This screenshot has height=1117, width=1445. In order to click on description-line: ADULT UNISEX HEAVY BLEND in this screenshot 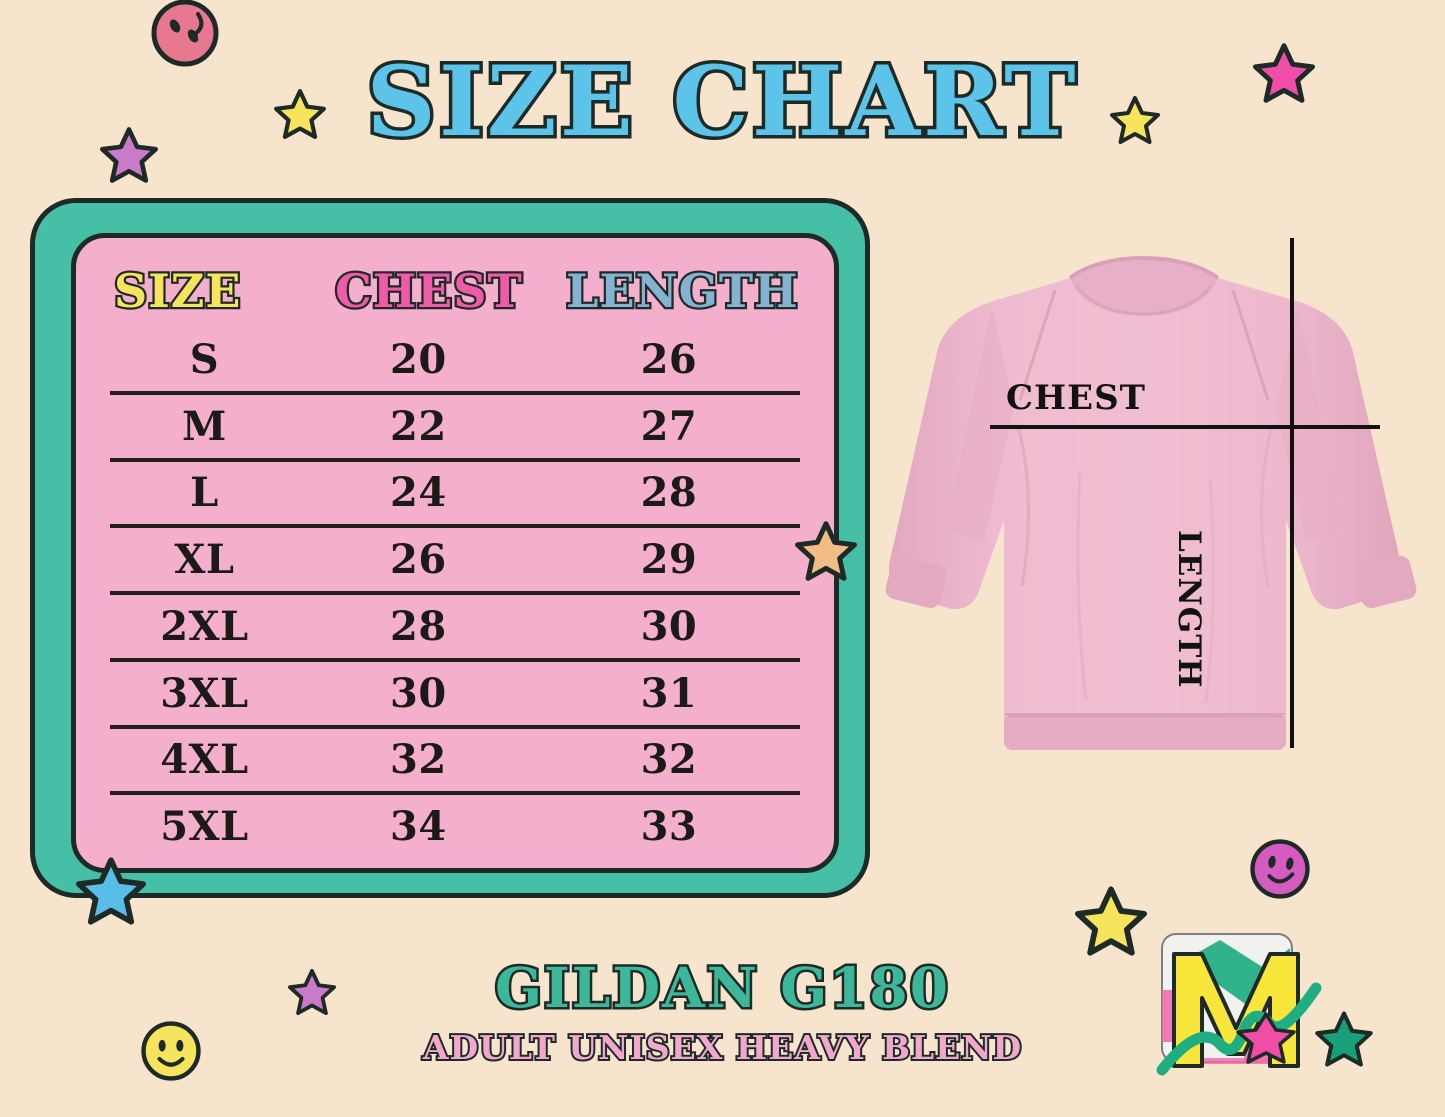, I will do `click(722, 1047)`.